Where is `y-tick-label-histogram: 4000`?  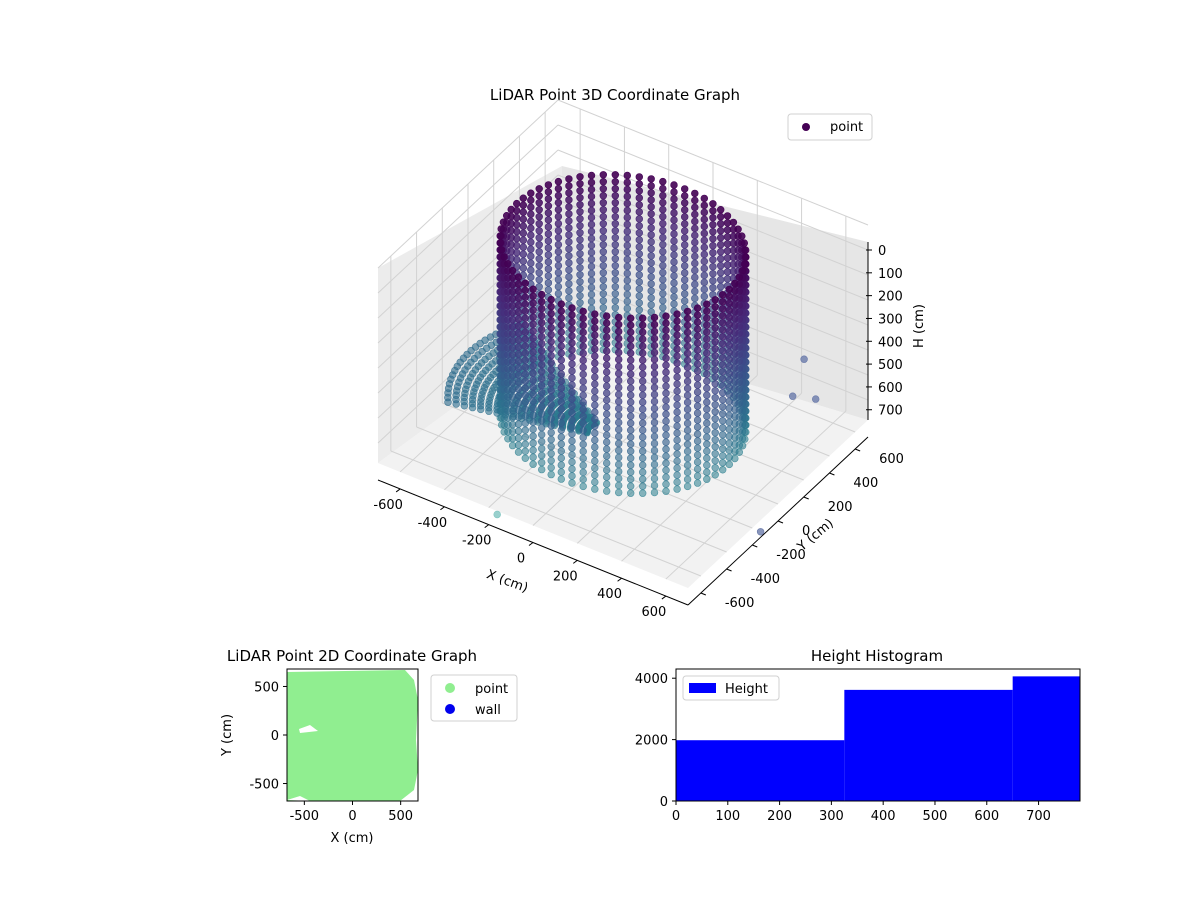 y-tick-label-histogram: 4000 is located at coordinates (651, 679).